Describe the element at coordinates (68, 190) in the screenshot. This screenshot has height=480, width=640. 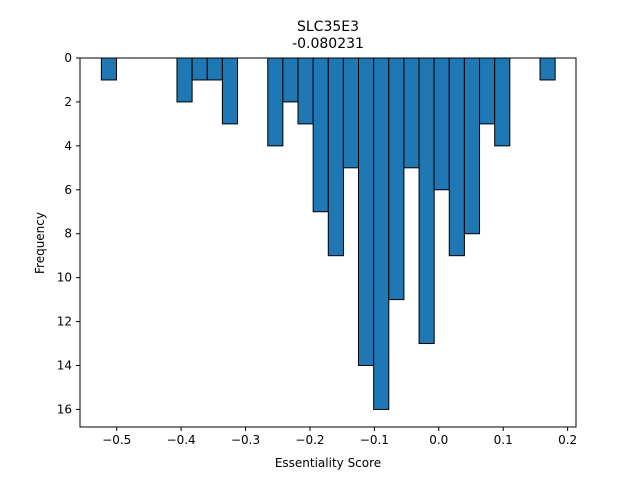
I see `y-tick-label: 6` at that location.